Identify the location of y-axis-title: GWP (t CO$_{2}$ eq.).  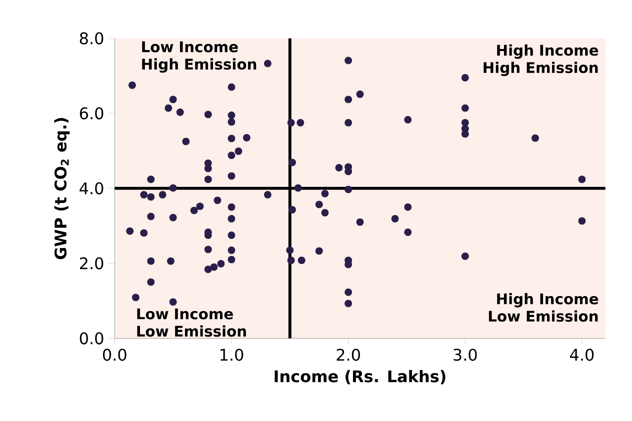
(62, 189).